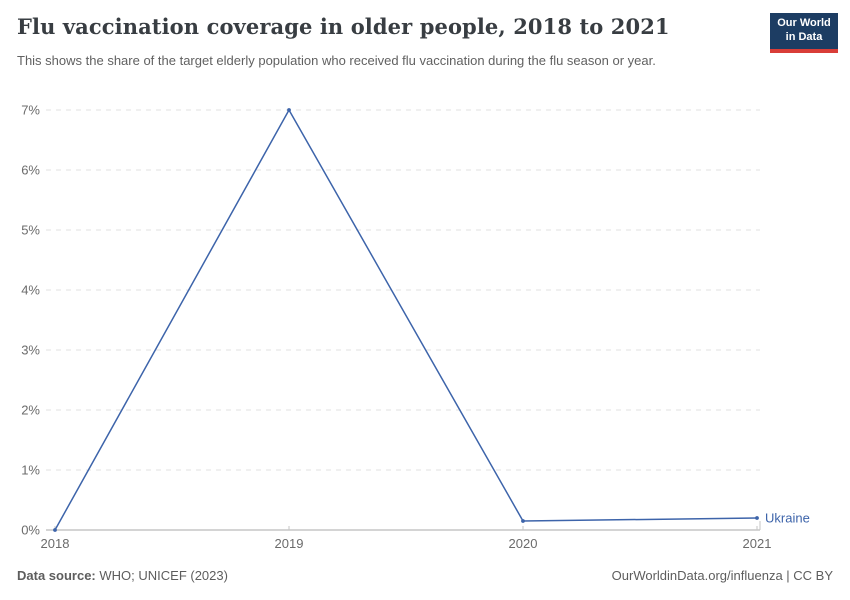 The height and width of the screenshot is (600, 850). Describe the element at coordinates (787, 518) in the screenshot. I see `series-label-ukraine: Ukraine` at that location.